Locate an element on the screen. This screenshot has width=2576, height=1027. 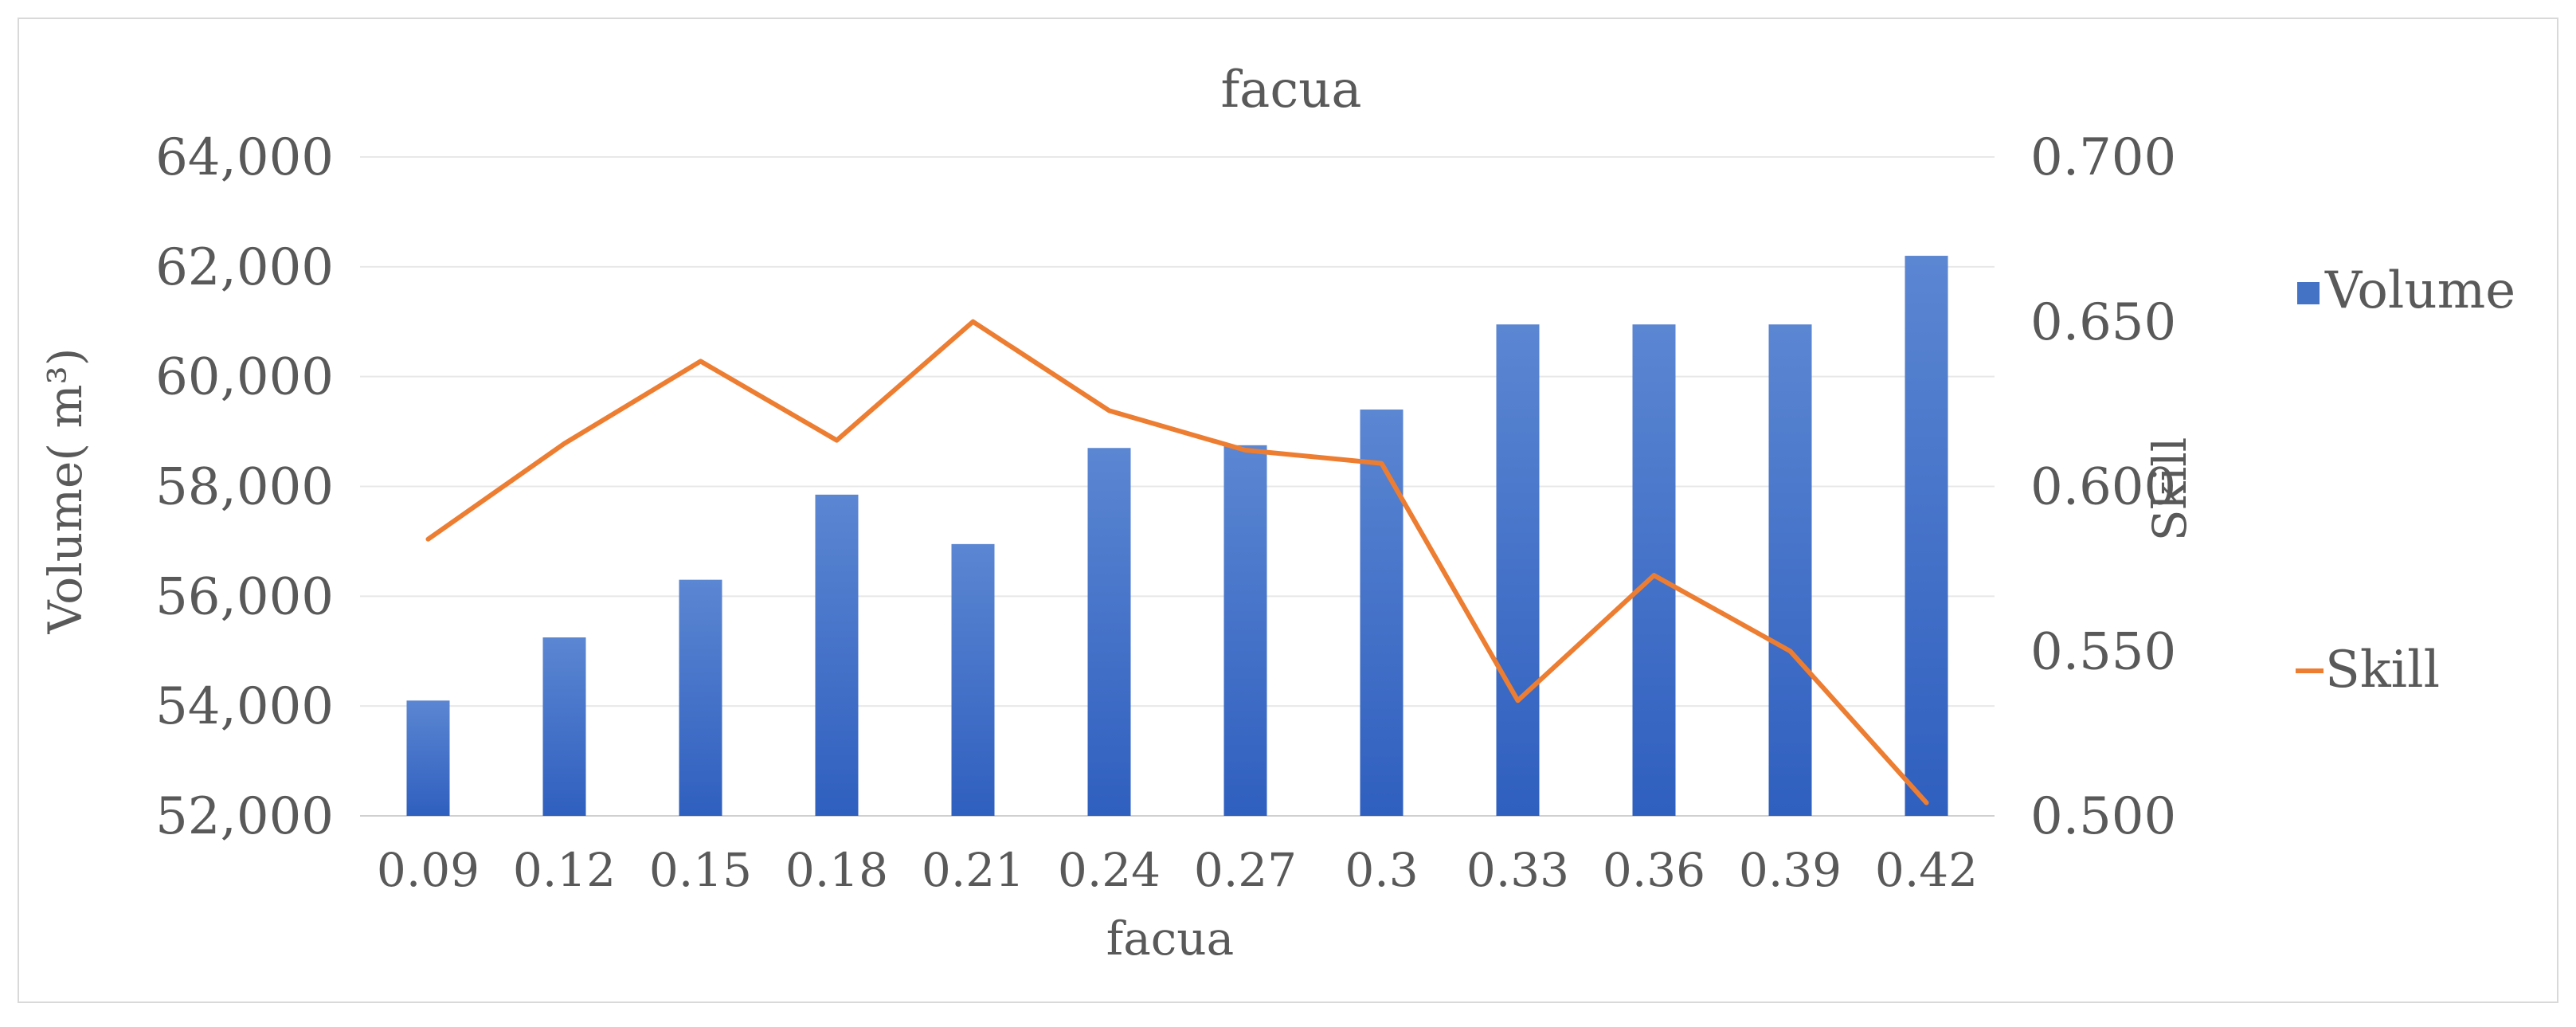
y-tick-label: 56,000 is located at coordinates (244, 596).